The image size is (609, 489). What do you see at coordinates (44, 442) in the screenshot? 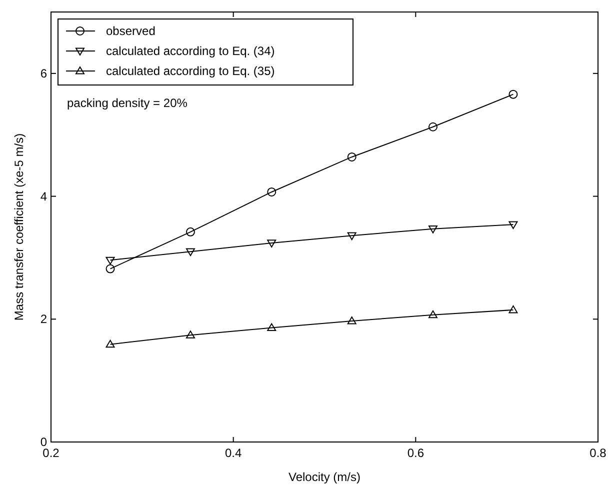
I see `y-tick-label: 0` at bounding box center [44, 442].